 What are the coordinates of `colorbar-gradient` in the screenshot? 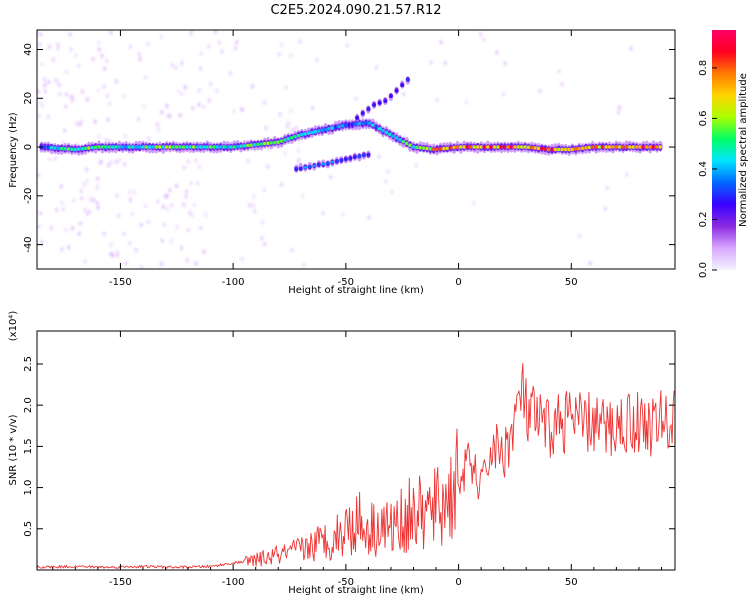 It's located at (724, 150).